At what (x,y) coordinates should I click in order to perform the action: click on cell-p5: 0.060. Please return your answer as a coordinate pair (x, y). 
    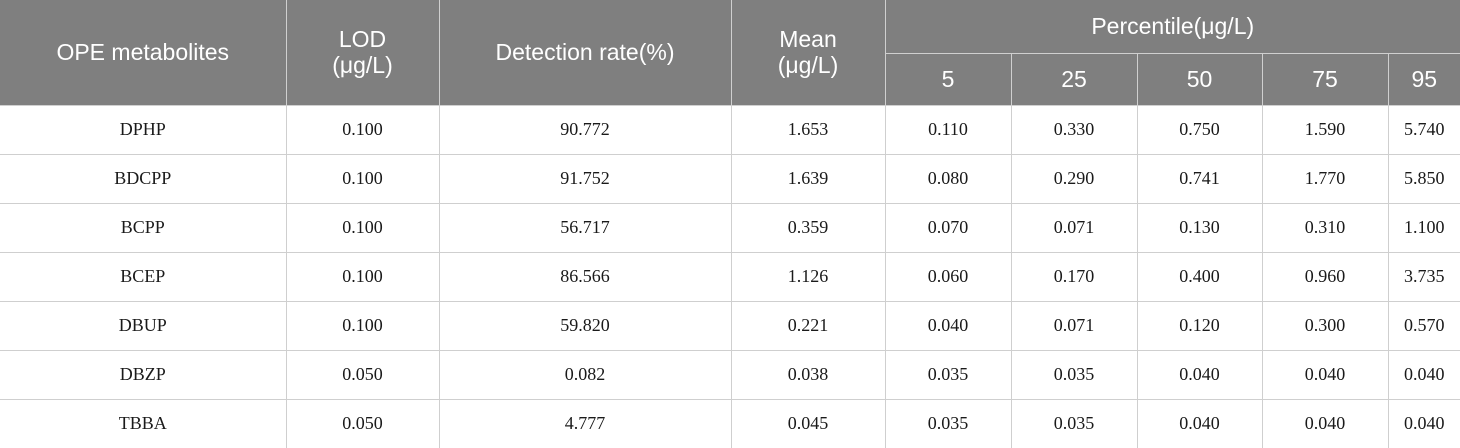
    Looking at the image, I should click on (948, 276).